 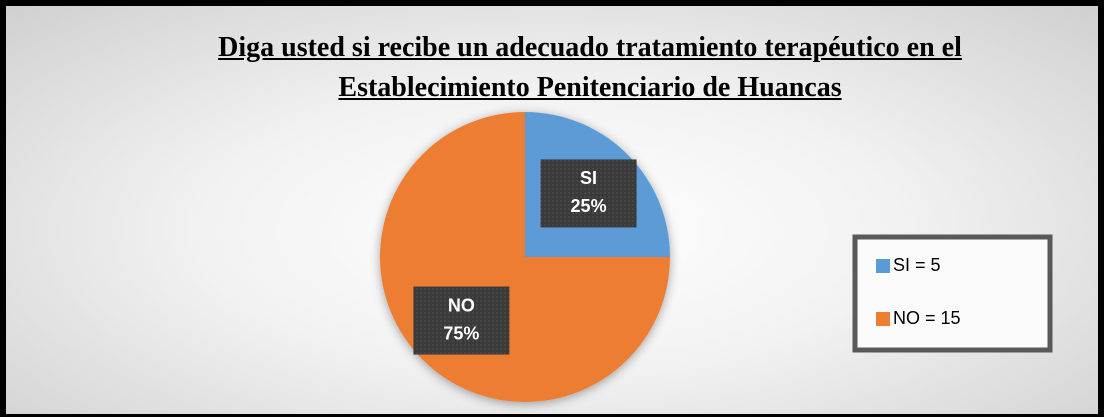 What do you see at coordinates (461, 333) in the screenshot?
I see `data-label-value: 75%` at bounding box center [461, 333].